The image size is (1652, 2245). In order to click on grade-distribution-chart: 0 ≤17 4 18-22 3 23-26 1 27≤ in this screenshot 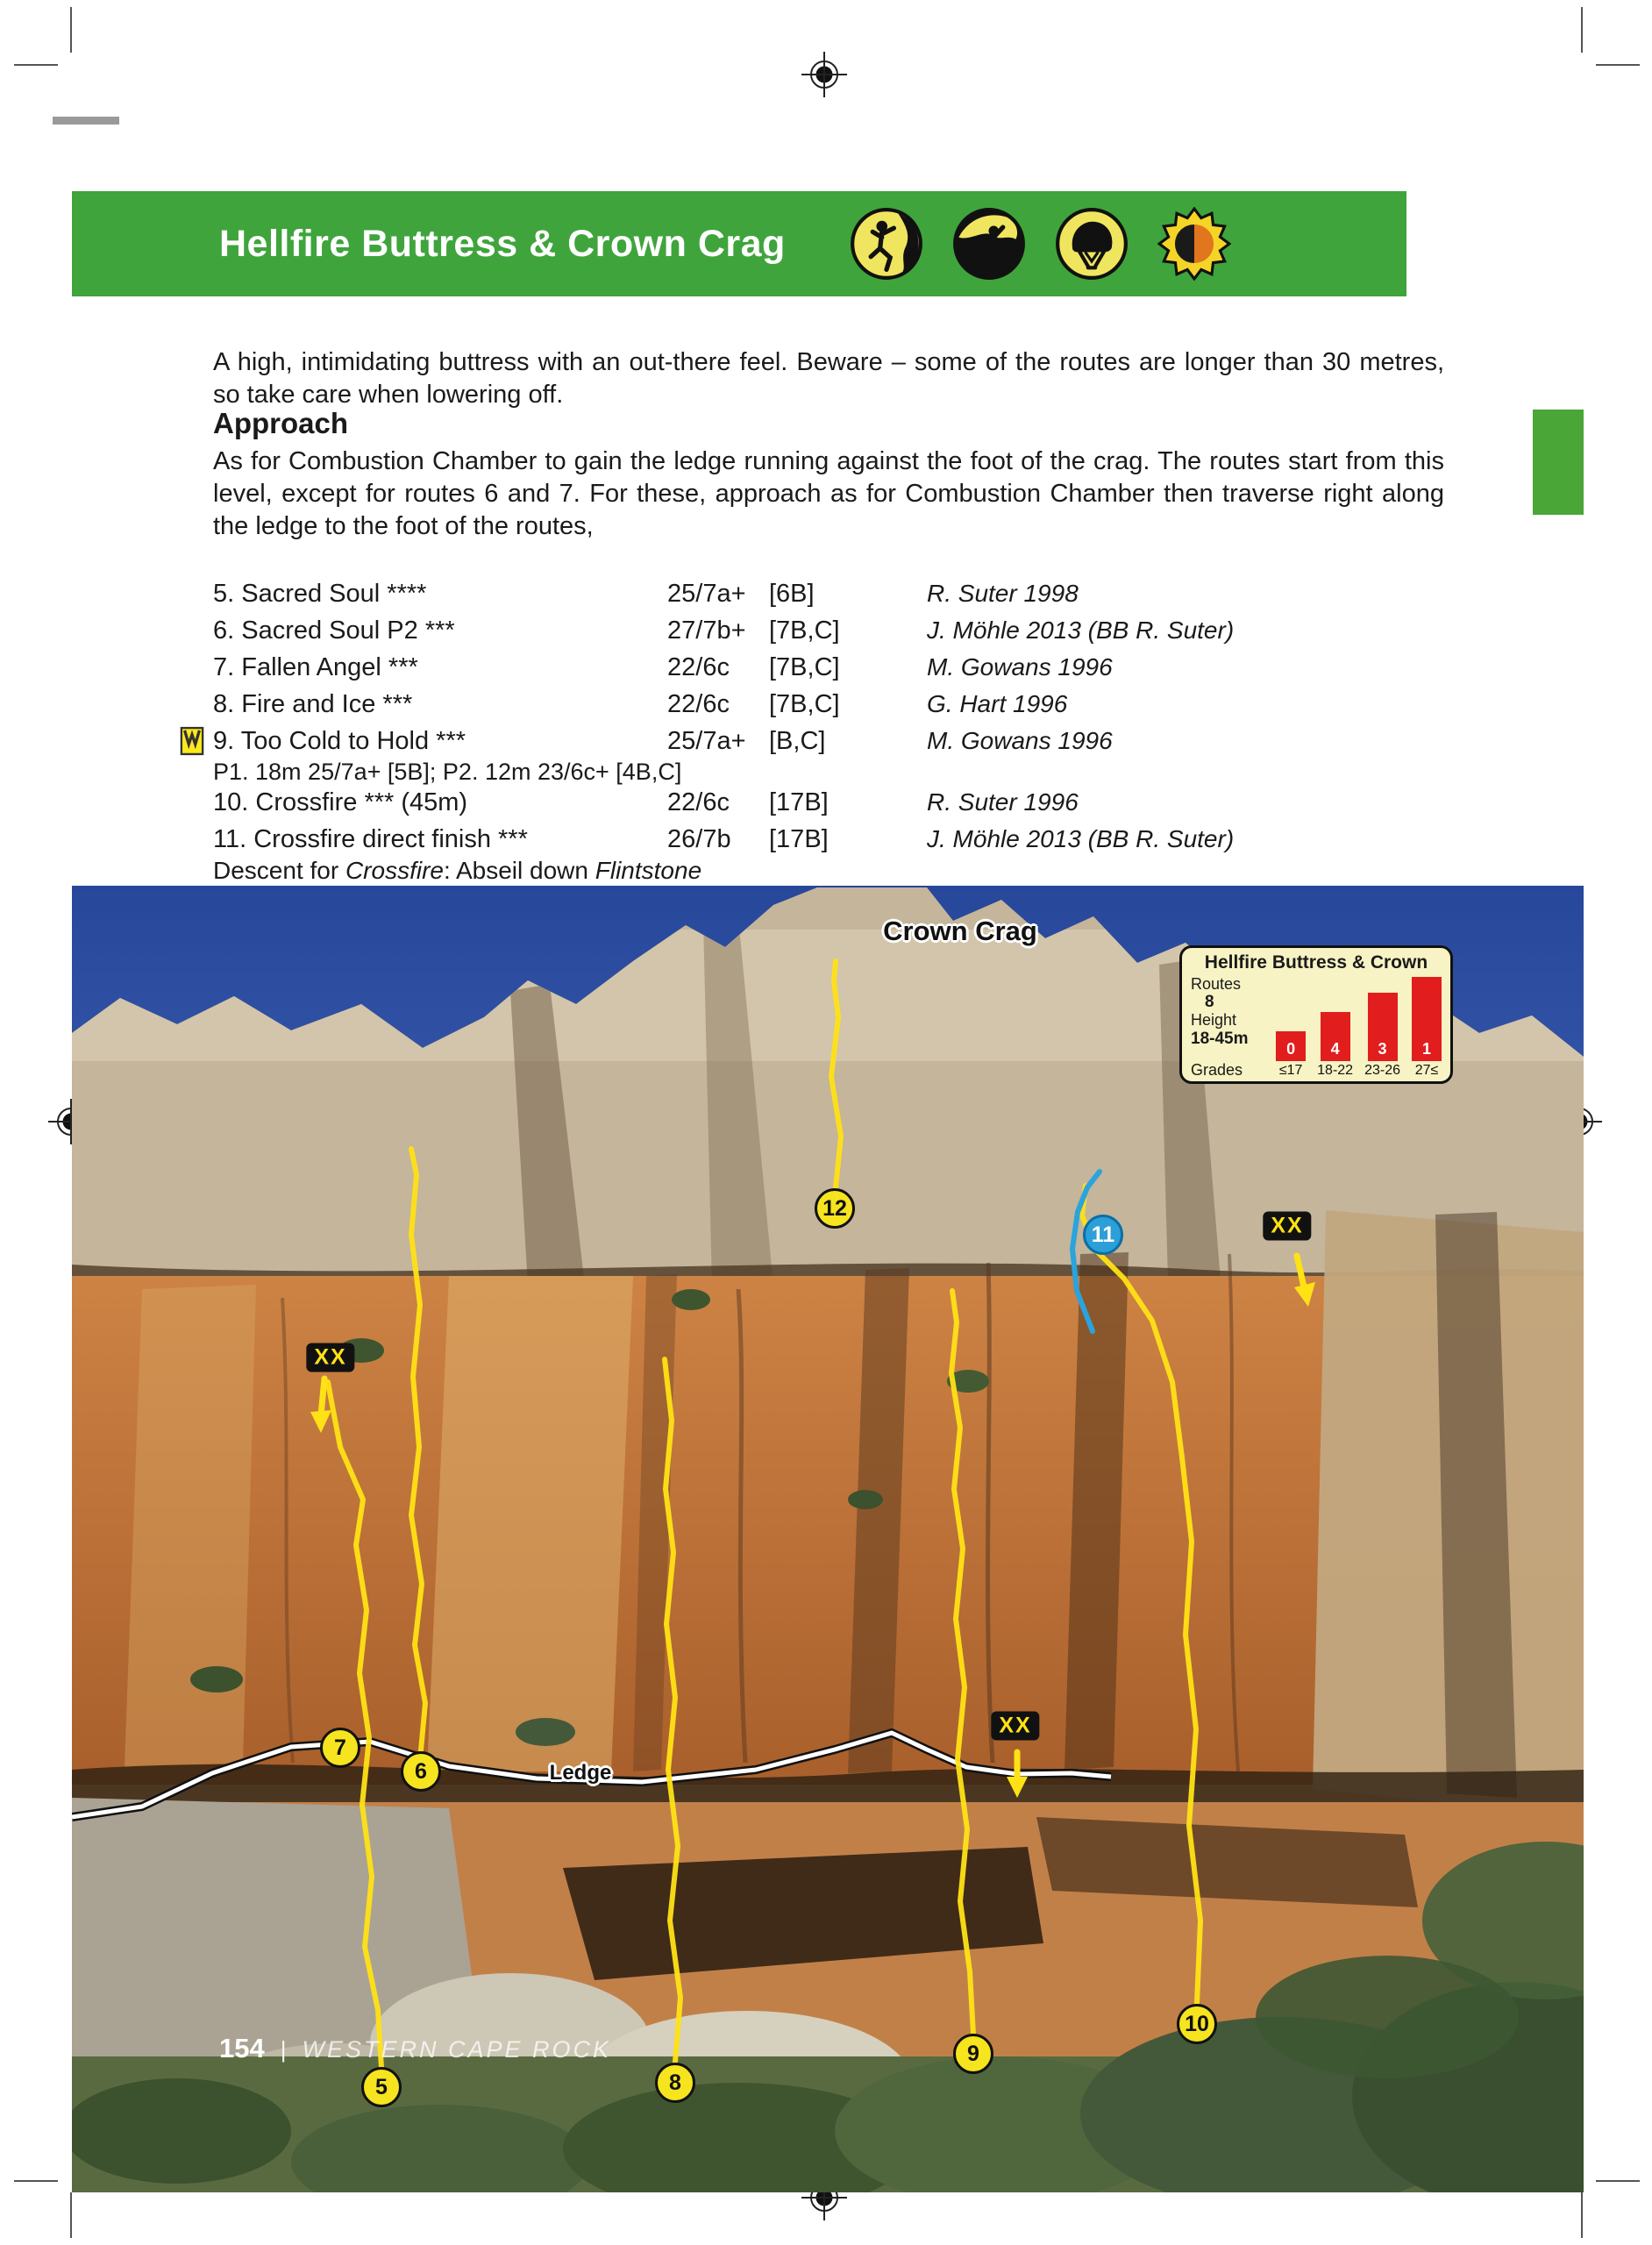, I will do `click(1356, 1027)`.